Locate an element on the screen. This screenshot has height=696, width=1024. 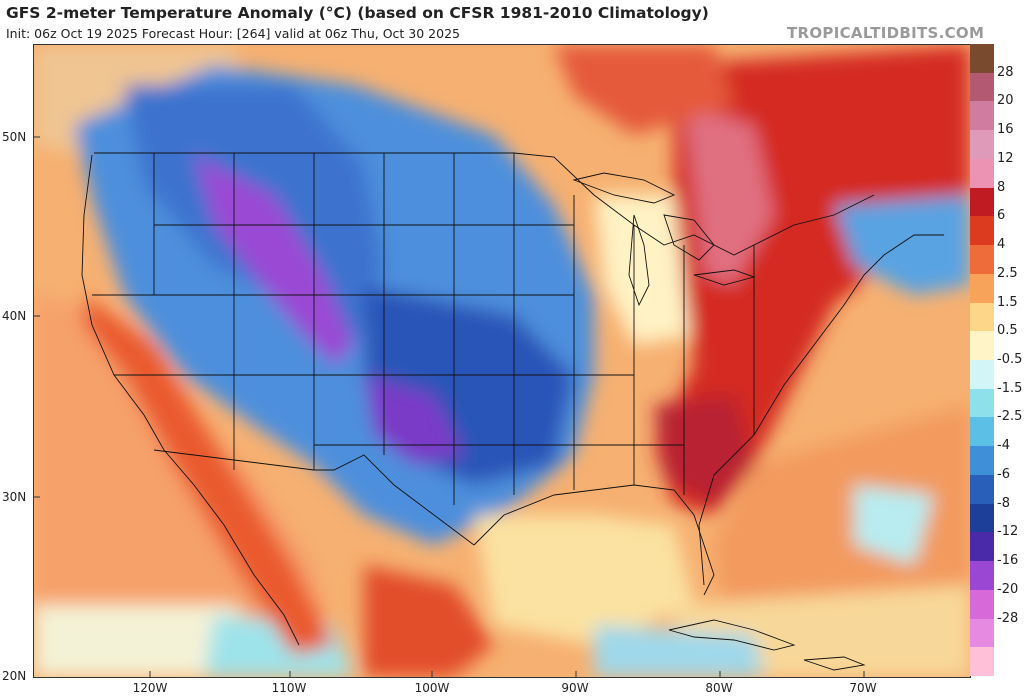
lon-label-80w: 80W is located at coordinates (719, 688).